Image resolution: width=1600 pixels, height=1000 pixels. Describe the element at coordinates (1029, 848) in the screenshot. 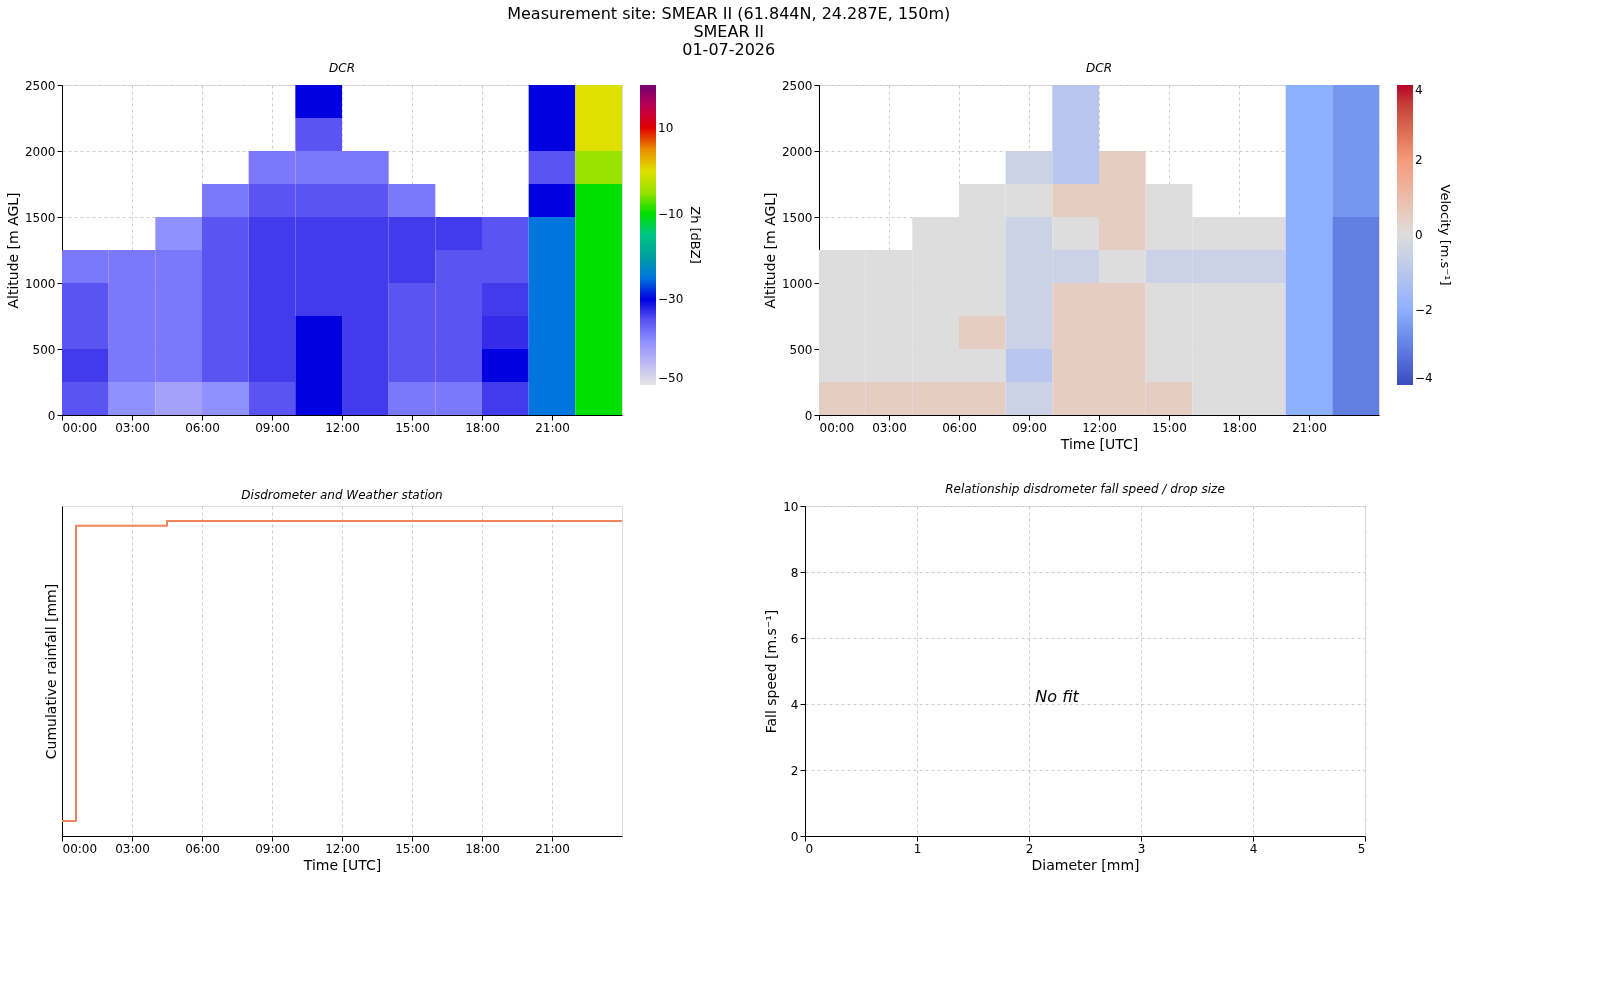

I see `x-tick-label: 2` at that location.